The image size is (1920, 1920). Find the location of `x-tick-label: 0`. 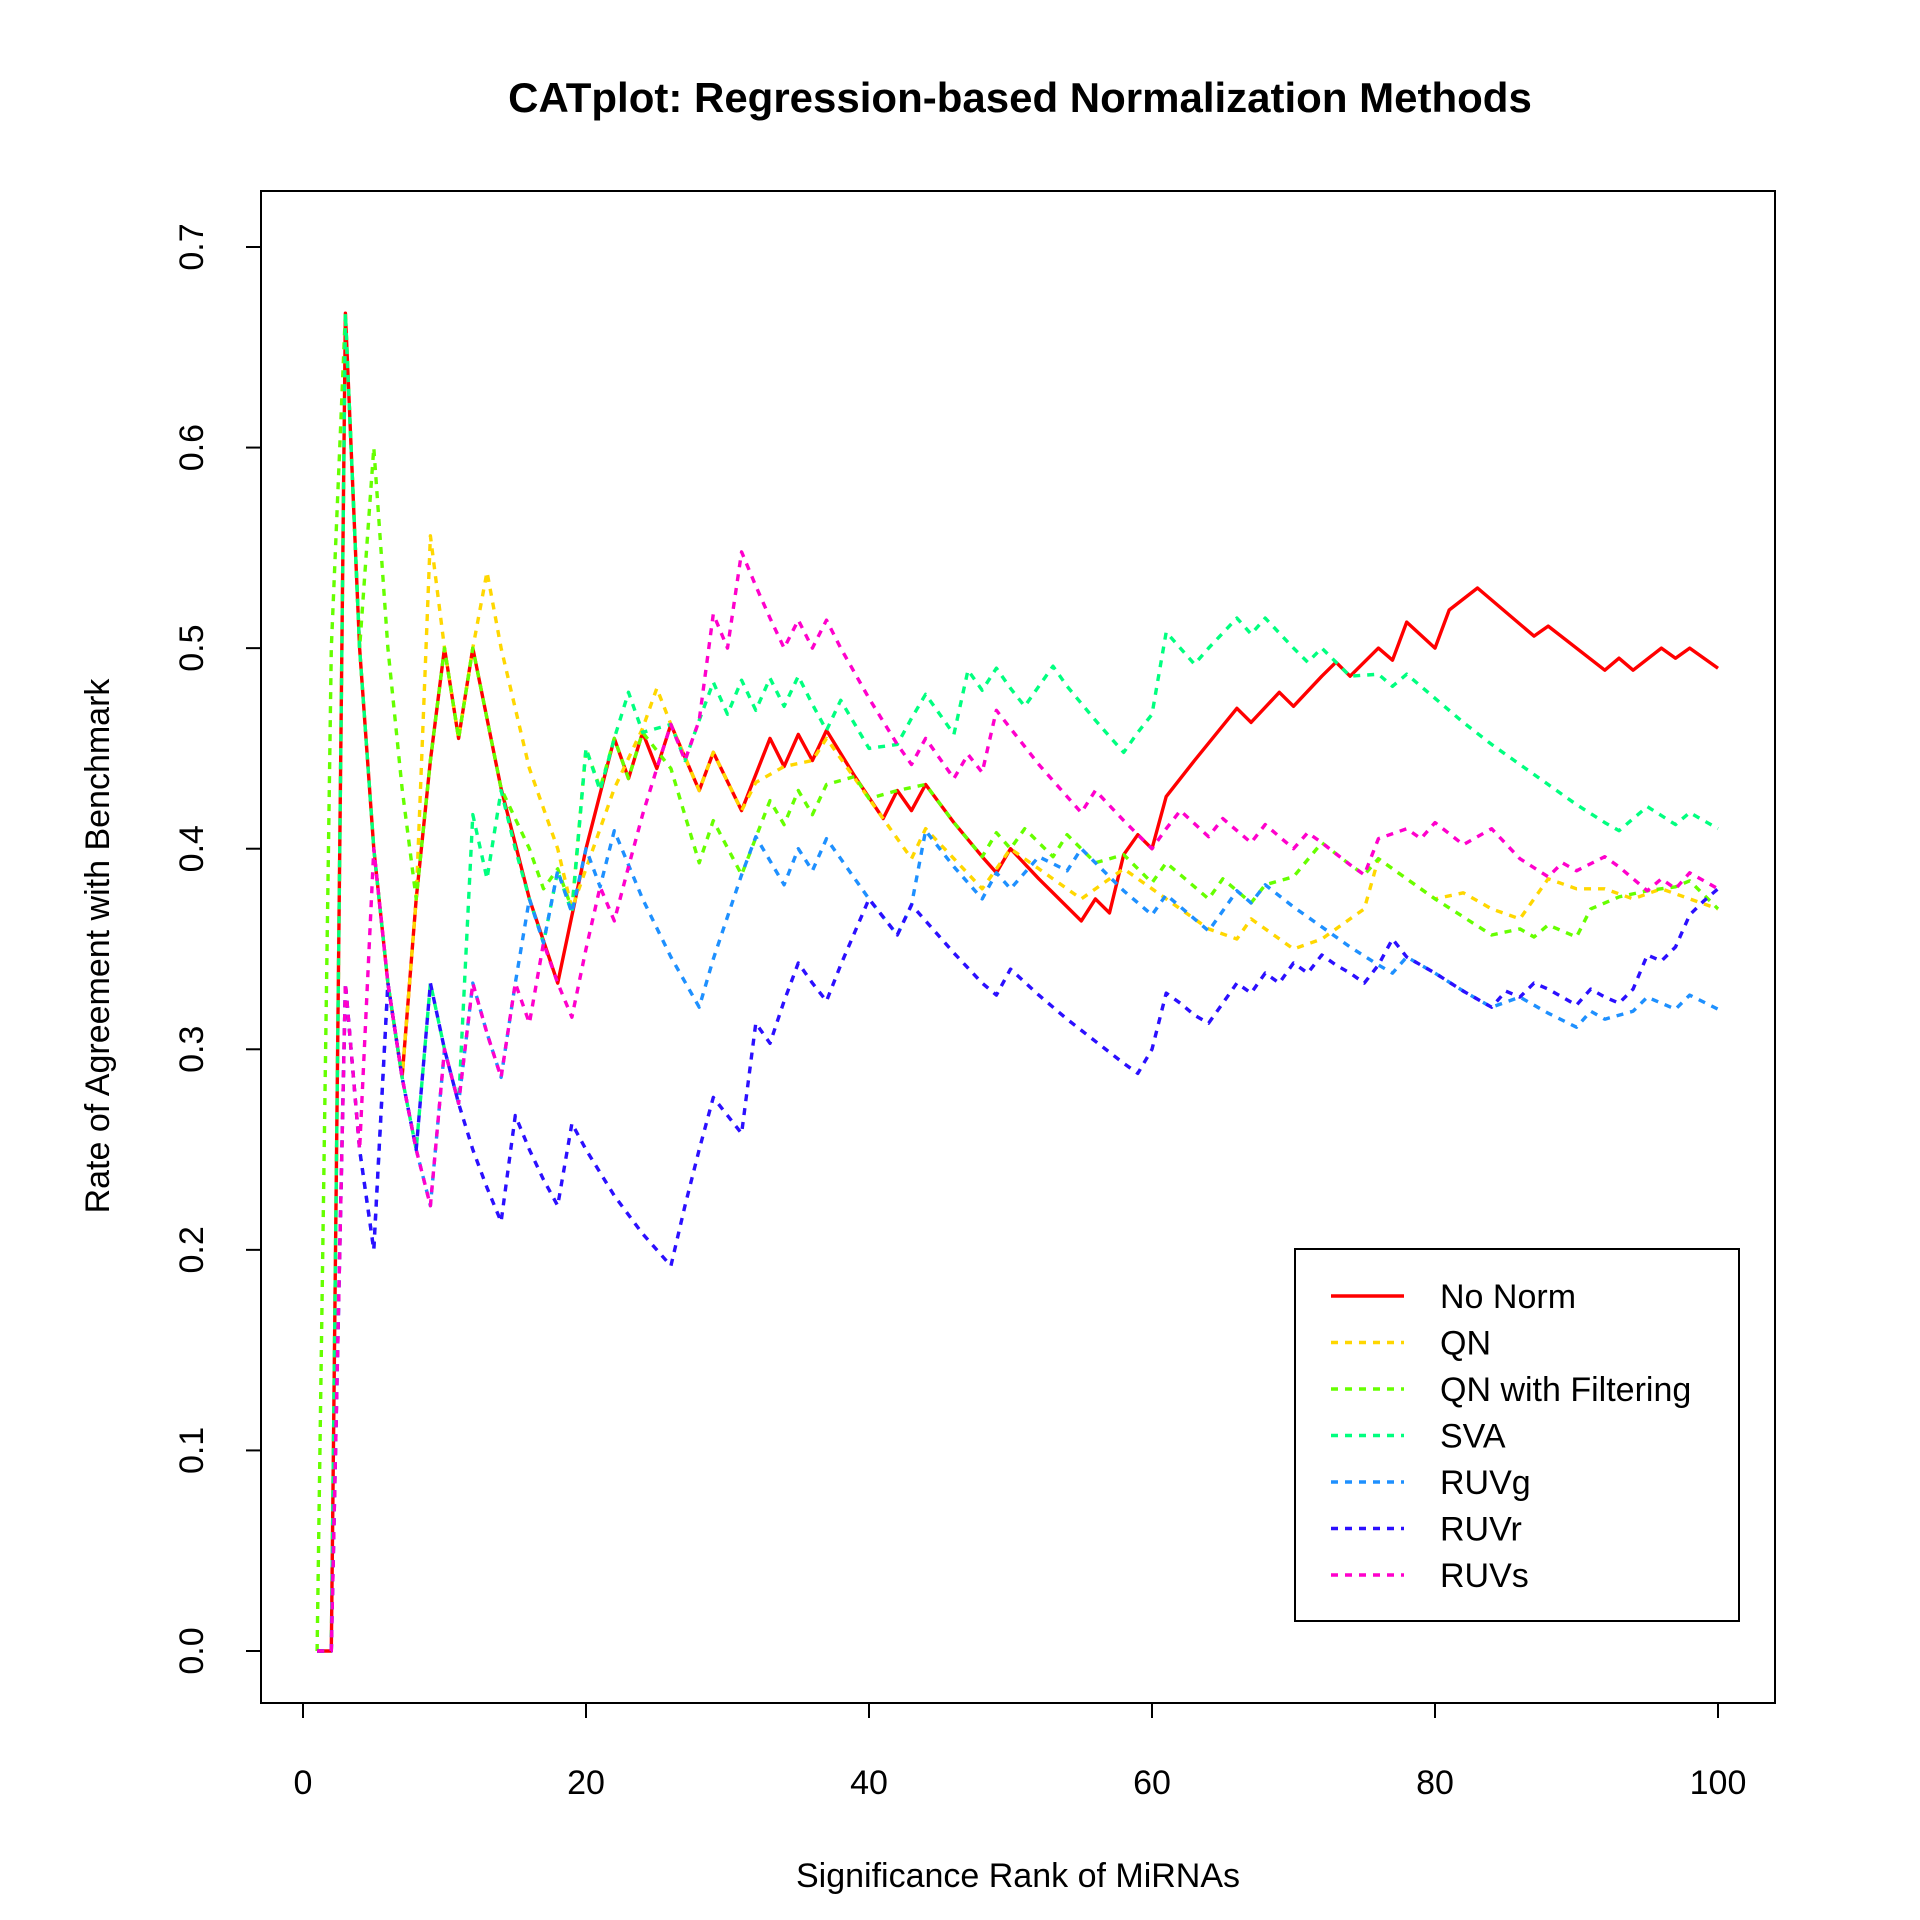

x-tick-label: 0 is located at coordinates (303, 1783).